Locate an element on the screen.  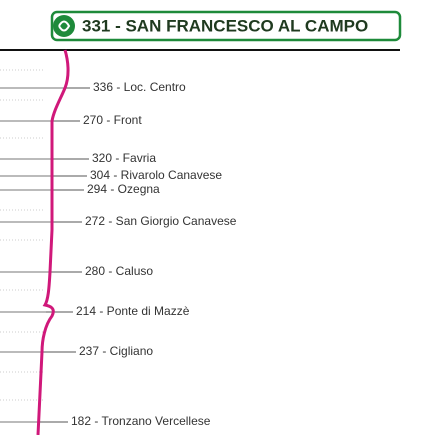
stop-label: 182 - Tronzano Vercellese is located at coordinates (141, 421).